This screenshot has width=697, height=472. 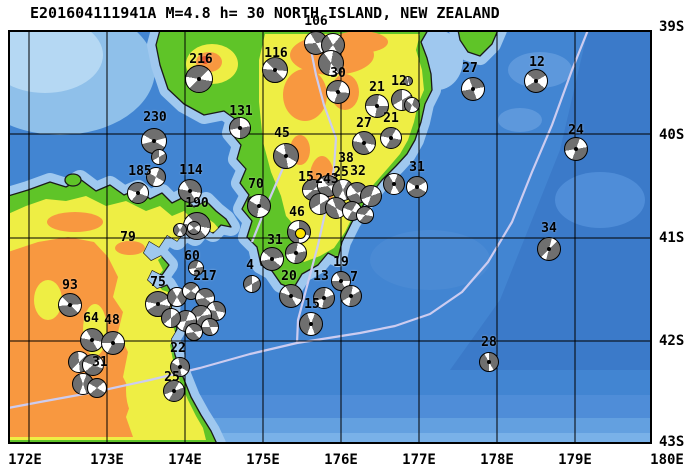 I want to click on depth-label: 32, so click(x=358, y=171).